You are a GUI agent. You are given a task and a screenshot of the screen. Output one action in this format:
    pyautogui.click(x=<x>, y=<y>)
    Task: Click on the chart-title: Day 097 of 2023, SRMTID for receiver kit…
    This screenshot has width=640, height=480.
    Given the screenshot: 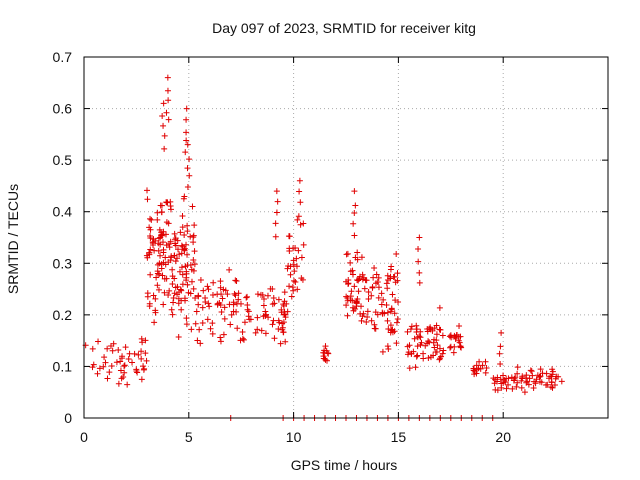 What is the action you would take?
    pyautogui.click(x=344, y=28)
    